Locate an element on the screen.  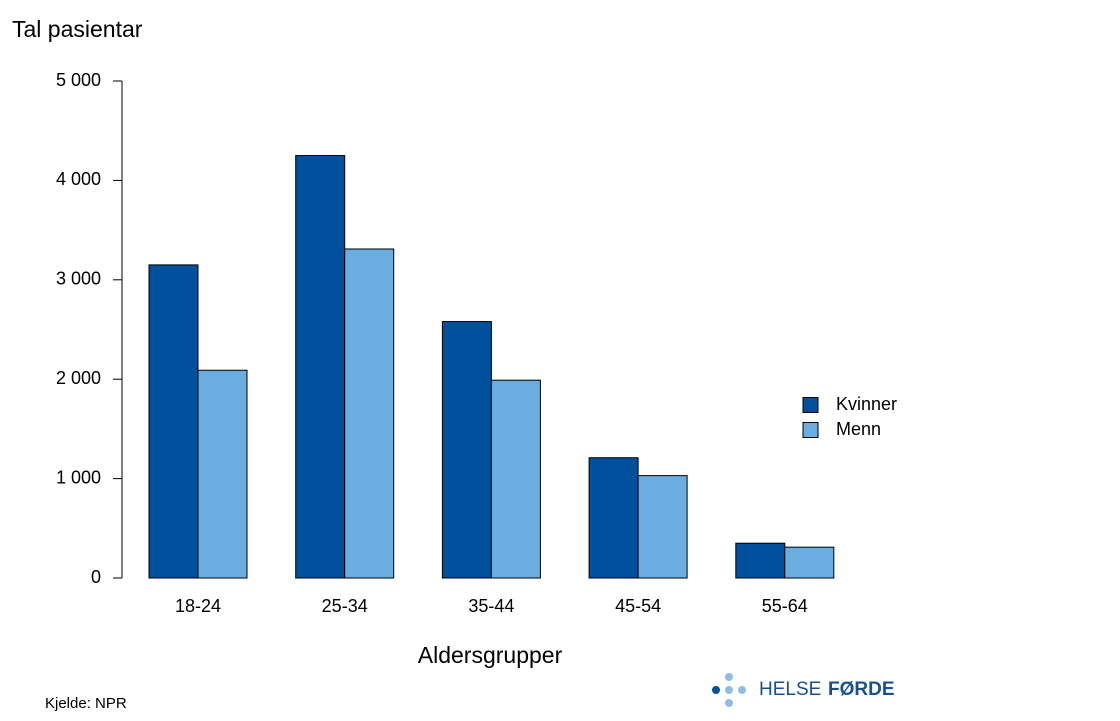
x-tick-label: 45-54 is located at coordinates (638, 606).